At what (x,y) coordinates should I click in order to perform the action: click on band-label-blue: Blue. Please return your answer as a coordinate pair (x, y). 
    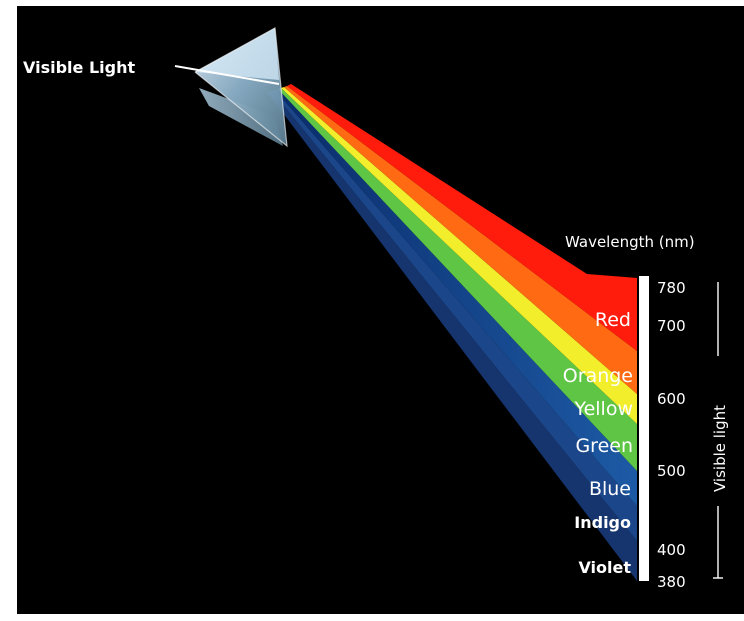
    Looking at the image, I should click on (610, 489).